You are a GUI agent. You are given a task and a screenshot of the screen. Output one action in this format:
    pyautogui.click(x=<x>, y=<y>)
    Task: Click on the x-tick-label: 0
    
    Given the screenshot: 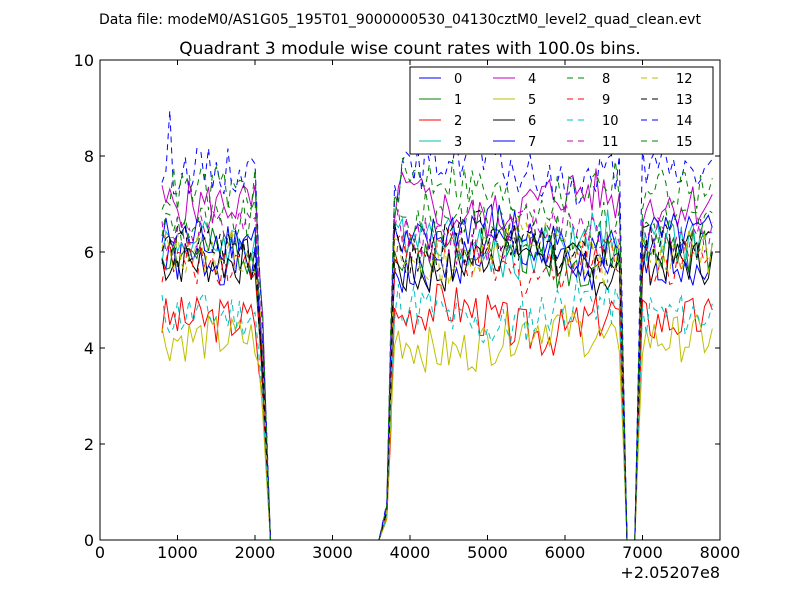 What is the action you would take?
    pyautogui.click(x=100, y=552)
    